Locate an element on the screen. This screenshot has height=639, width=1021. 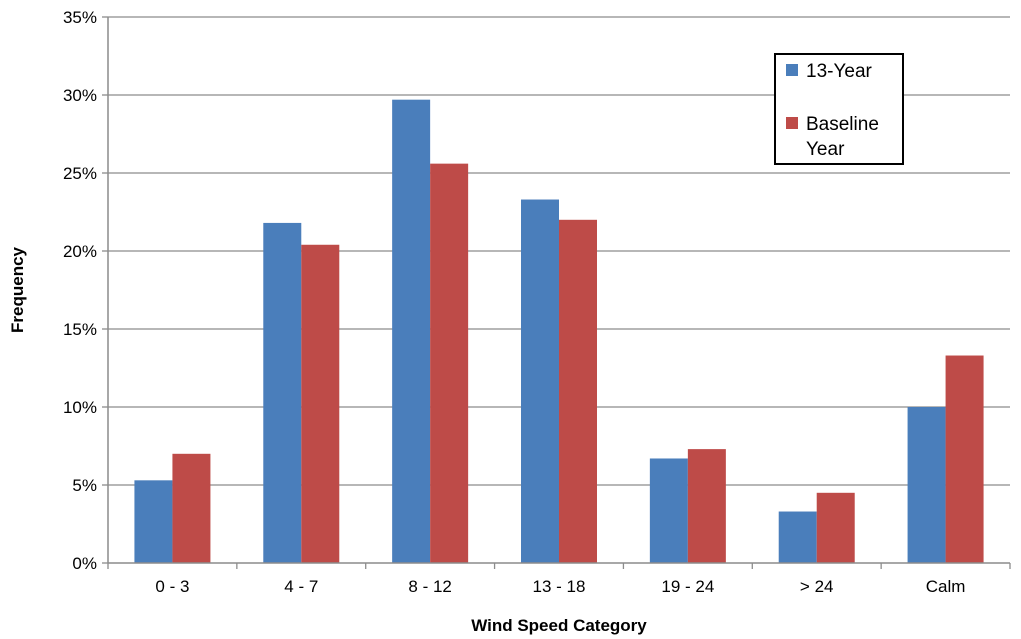
legend-swatch-baseline-year is located at coordinates (792, 123).